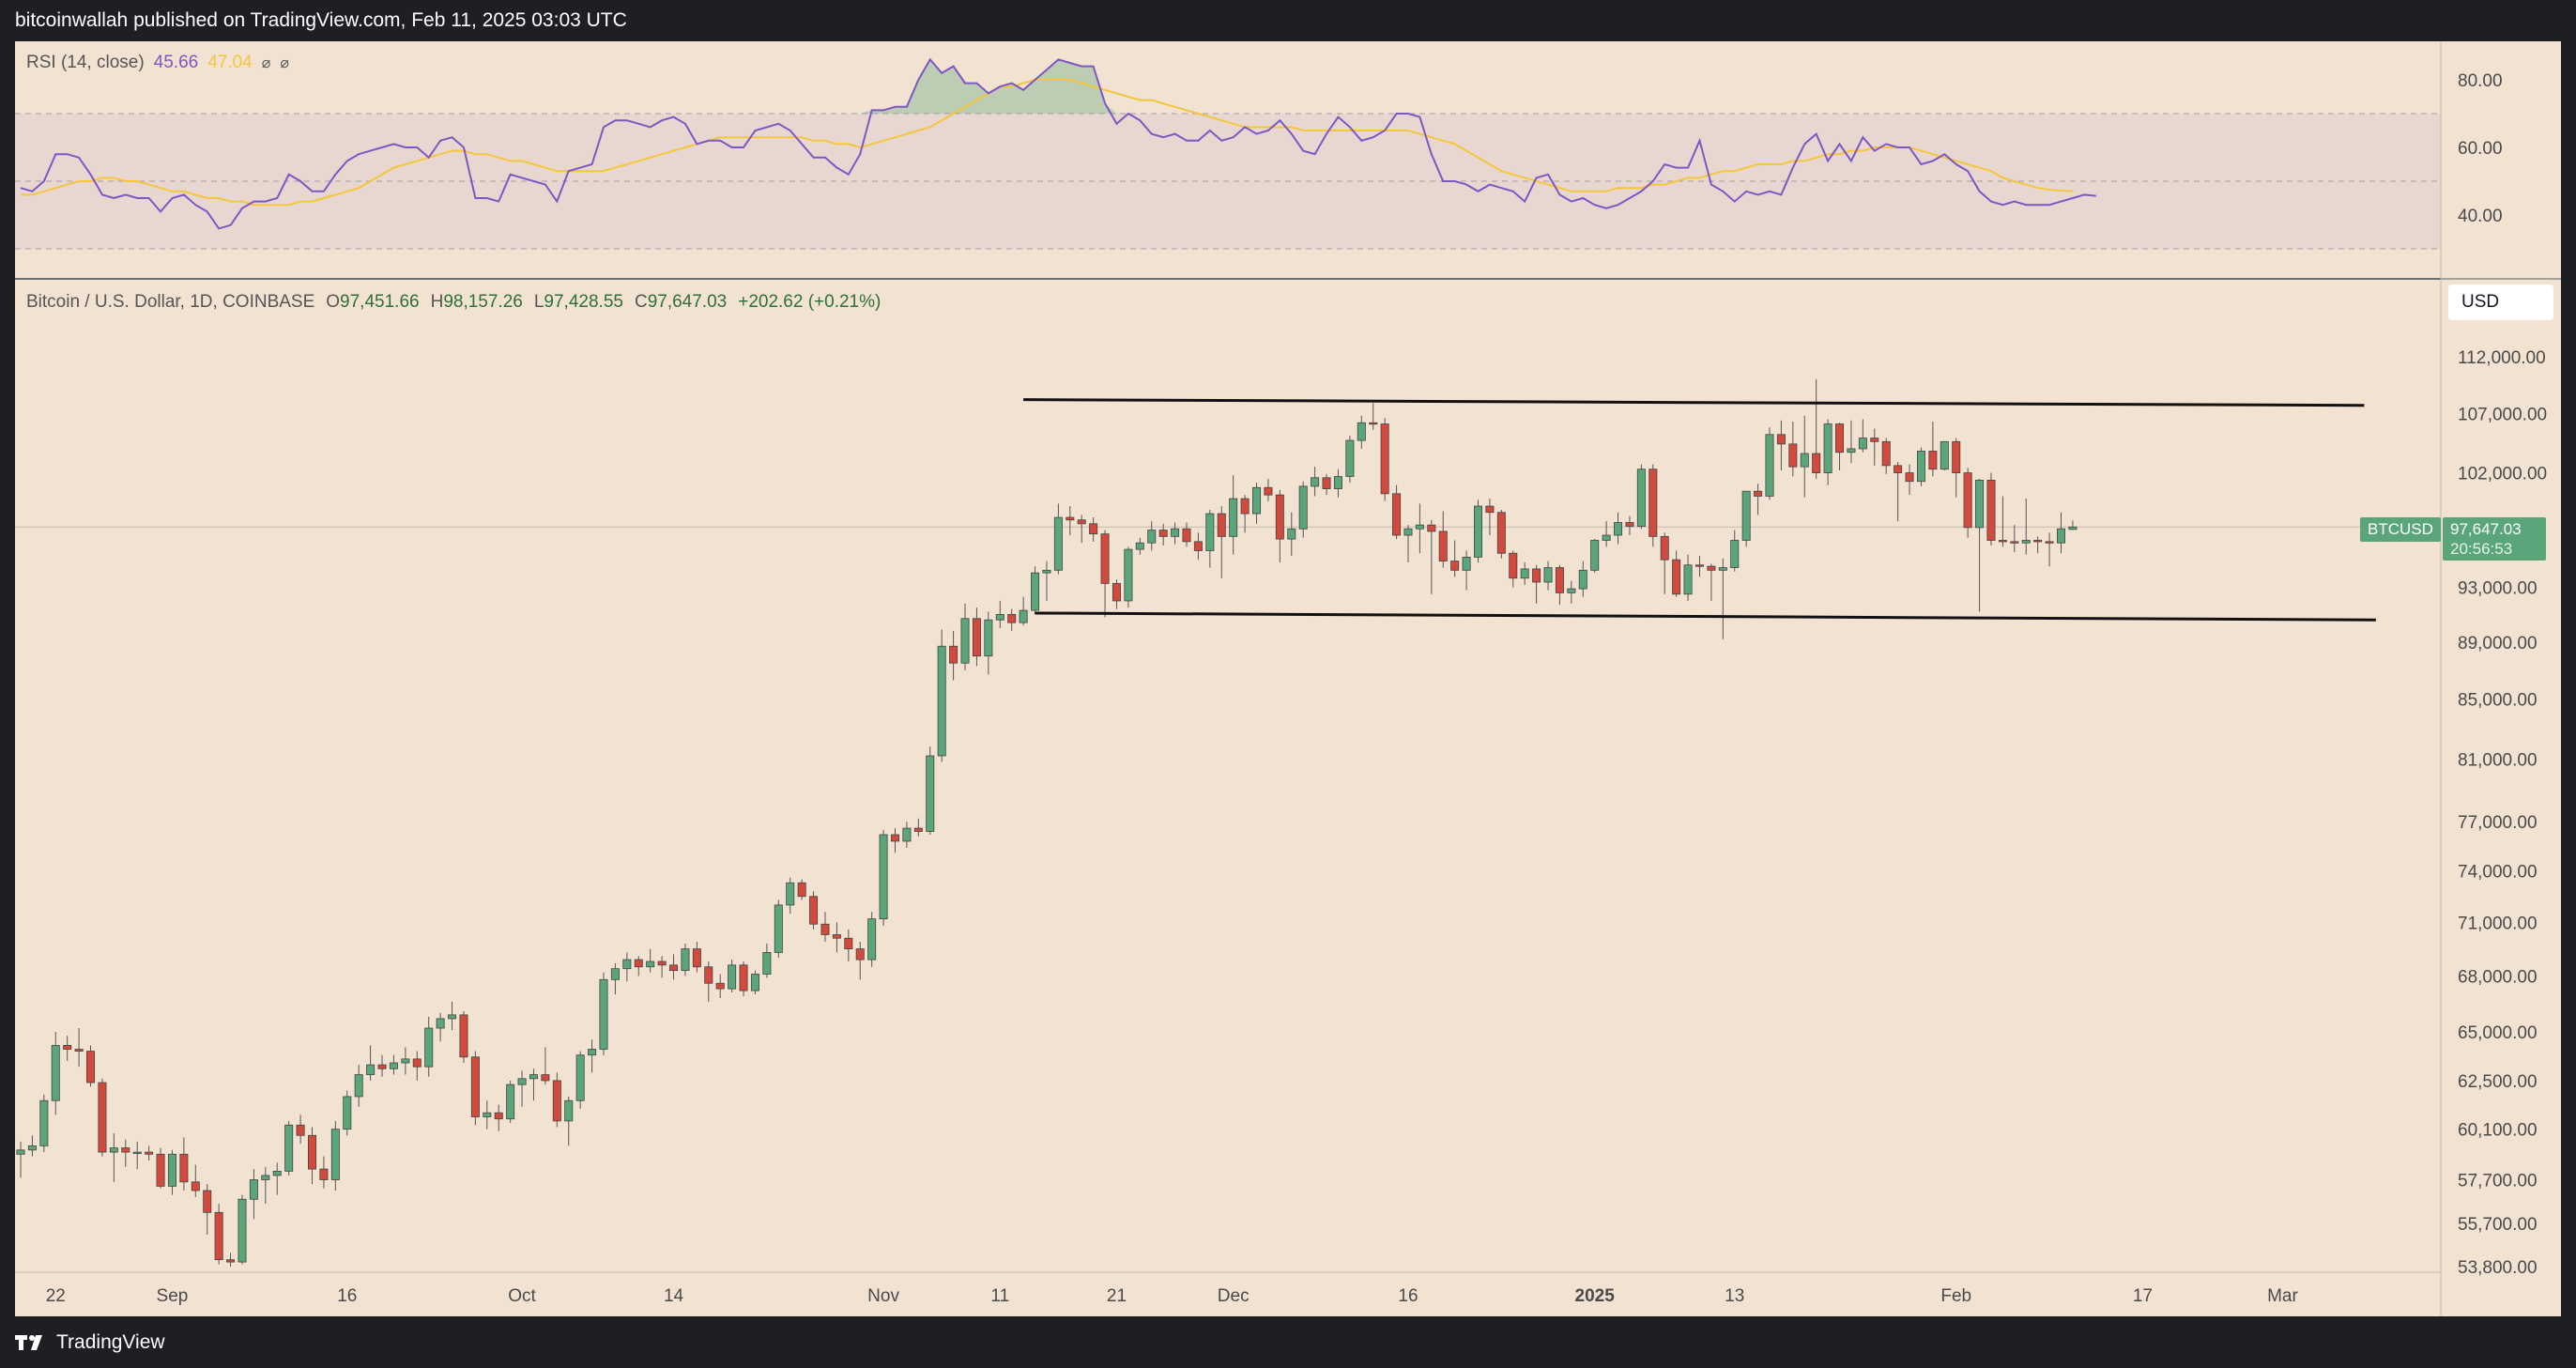 The width and height of the screenshot is (2576, 1368). What do you see at coordinates (584, 302) in the screenshot?
I see `low-value: 97,428.55` at bounding box center [584, 302].